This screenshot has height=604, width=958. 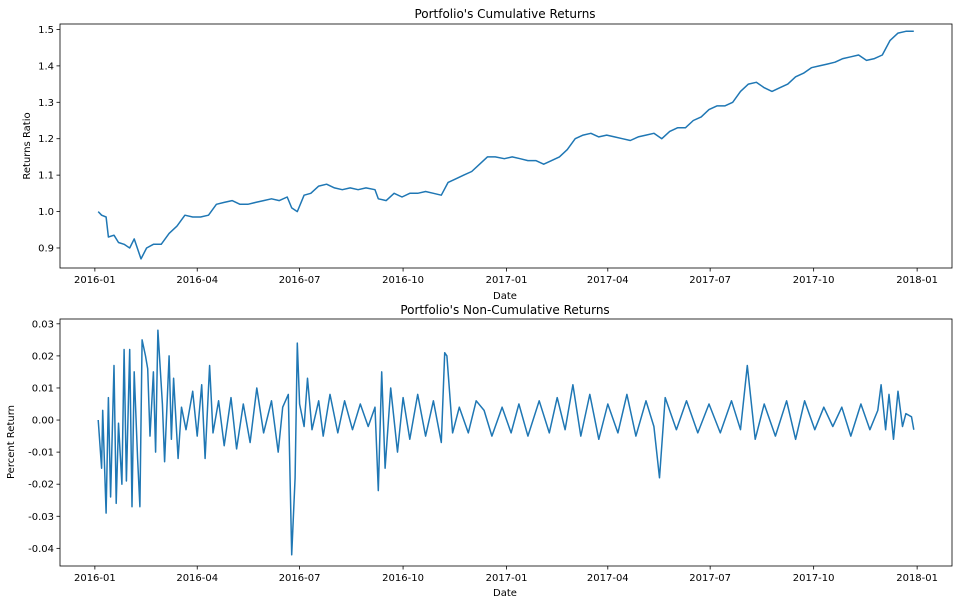 What do you see at coordinates (46, 103) in the screenshot?
I see `cumulative-y-tick-label: 1.3` at bounding box center [46, 103].